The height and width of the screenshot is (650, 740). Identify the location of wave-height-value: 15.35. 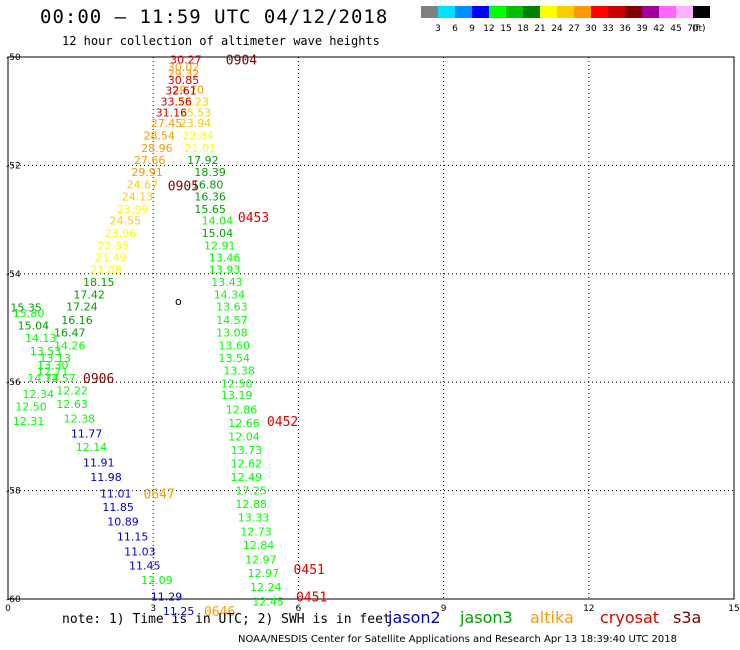
(25, 307).